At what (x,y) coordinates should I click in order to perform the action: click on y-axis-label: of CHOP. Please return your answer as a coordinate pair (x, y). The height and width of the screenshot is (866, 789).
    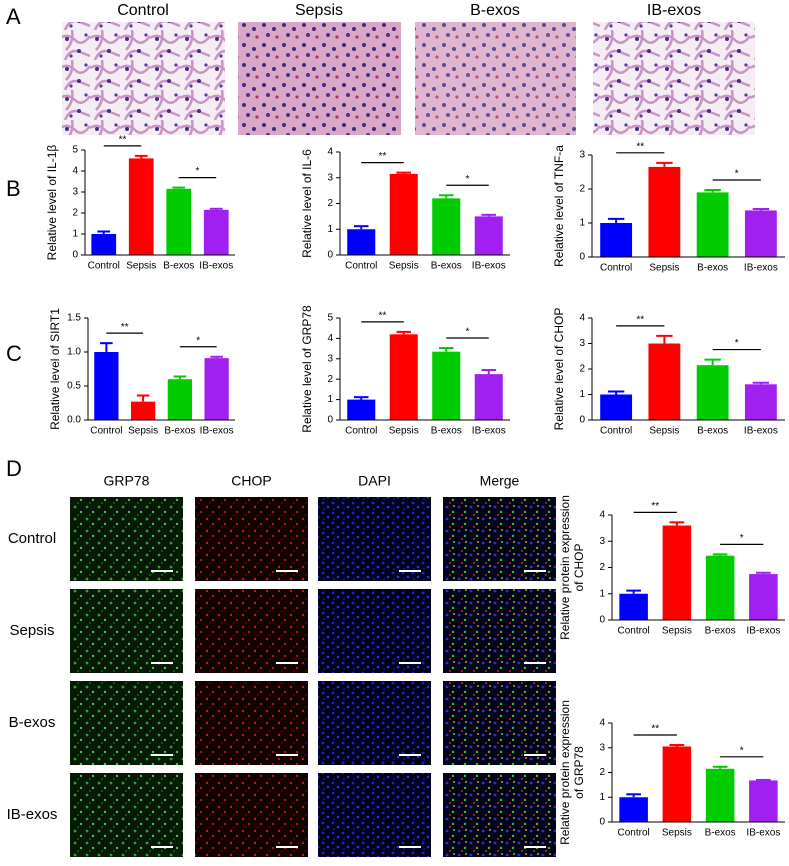
    Looking at the image, I should click on (579, 567).